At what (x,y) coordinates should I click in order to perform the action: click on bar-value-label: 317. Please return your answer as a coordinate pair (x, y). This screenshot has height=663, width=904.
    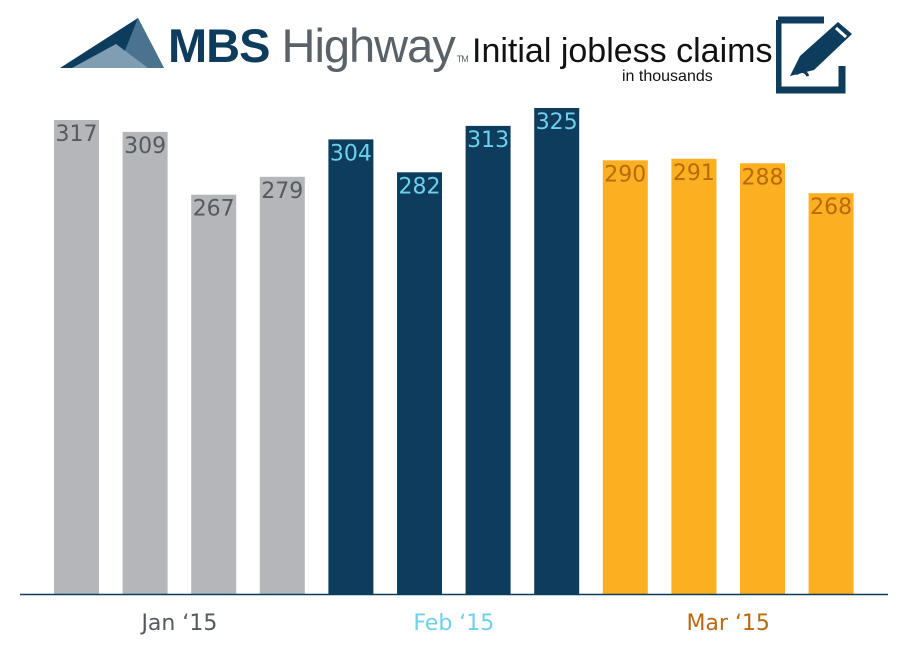
    Looking at the image, I should click on (77, 134).